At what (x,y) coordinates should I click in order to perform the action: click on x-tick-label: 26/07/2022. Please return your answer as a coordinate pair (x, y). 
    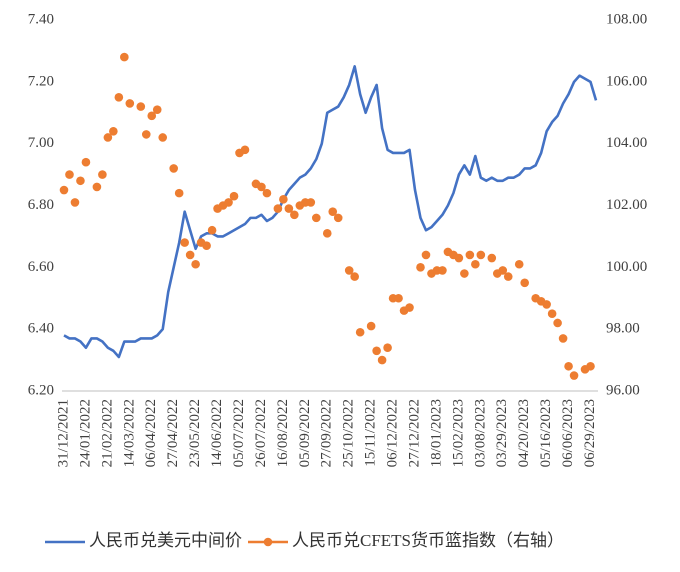
    Looking at the image, I should click on (261, 433).